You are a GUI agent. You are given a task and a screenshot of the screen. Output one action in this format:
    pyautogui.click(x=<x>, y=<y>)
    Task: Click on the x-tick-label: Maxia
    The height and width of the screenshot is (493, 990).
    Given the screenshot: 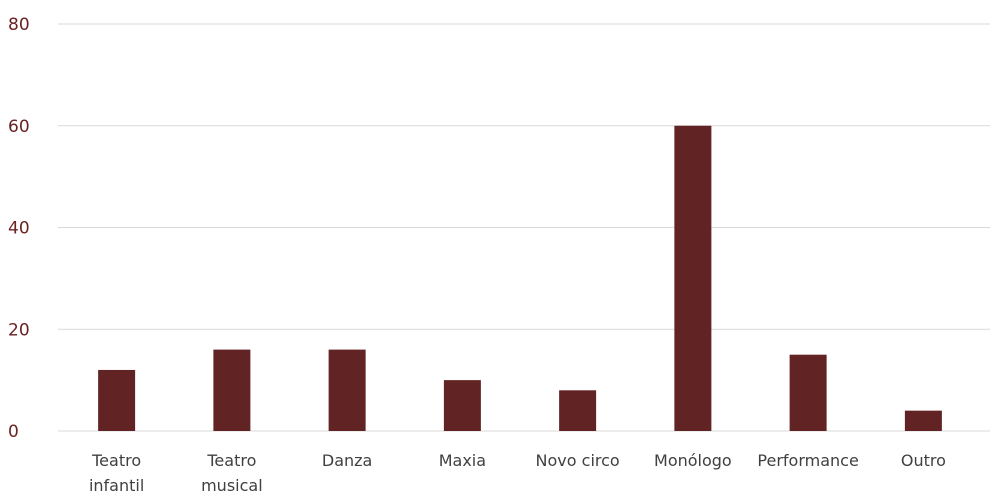 What is the action you would take?
    pyautogui.click(x=462, y=460)
    